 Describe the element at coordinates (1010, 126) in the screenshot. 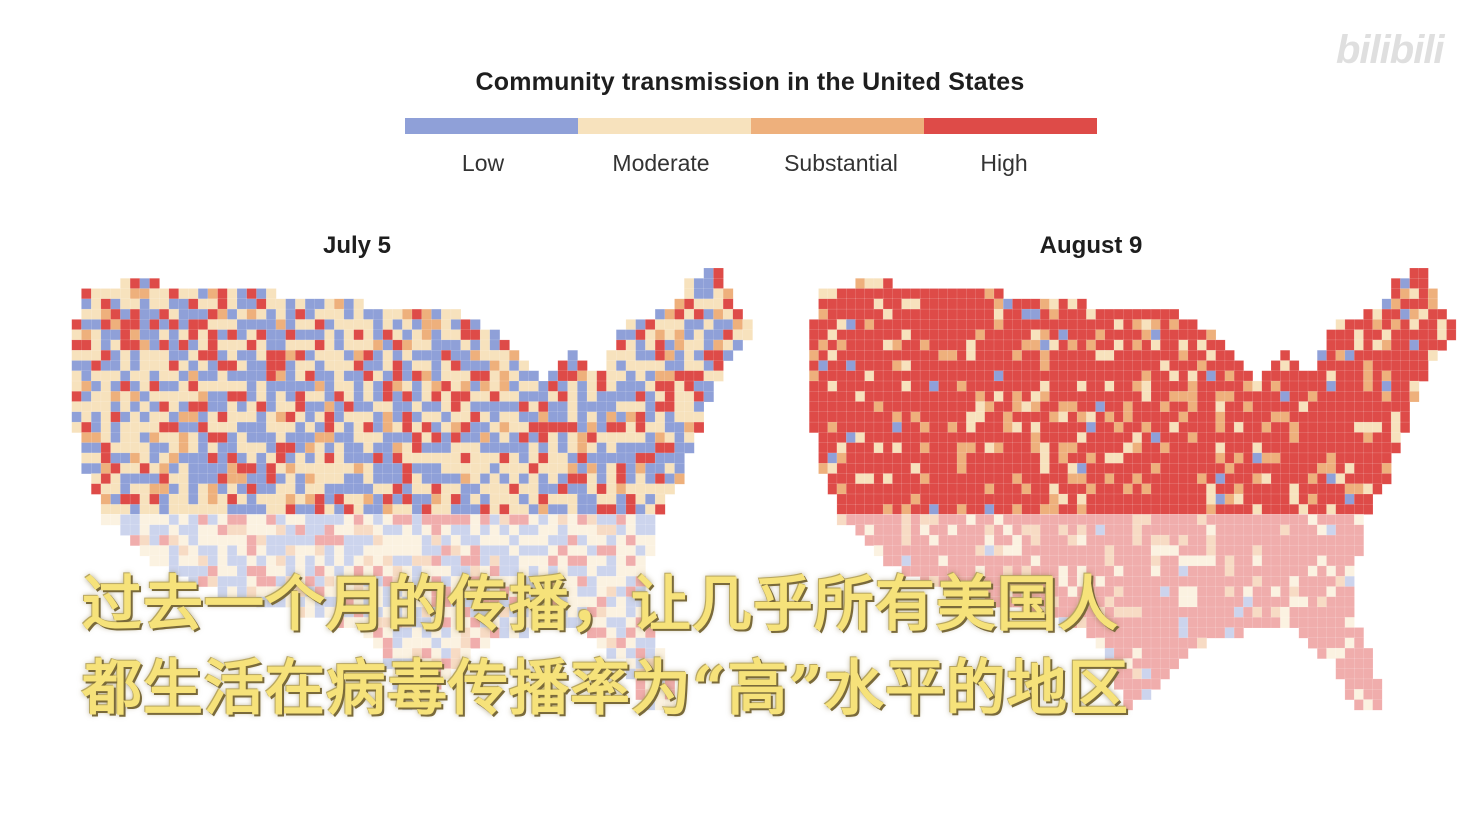

I see `legend-swatch-high` at that location.